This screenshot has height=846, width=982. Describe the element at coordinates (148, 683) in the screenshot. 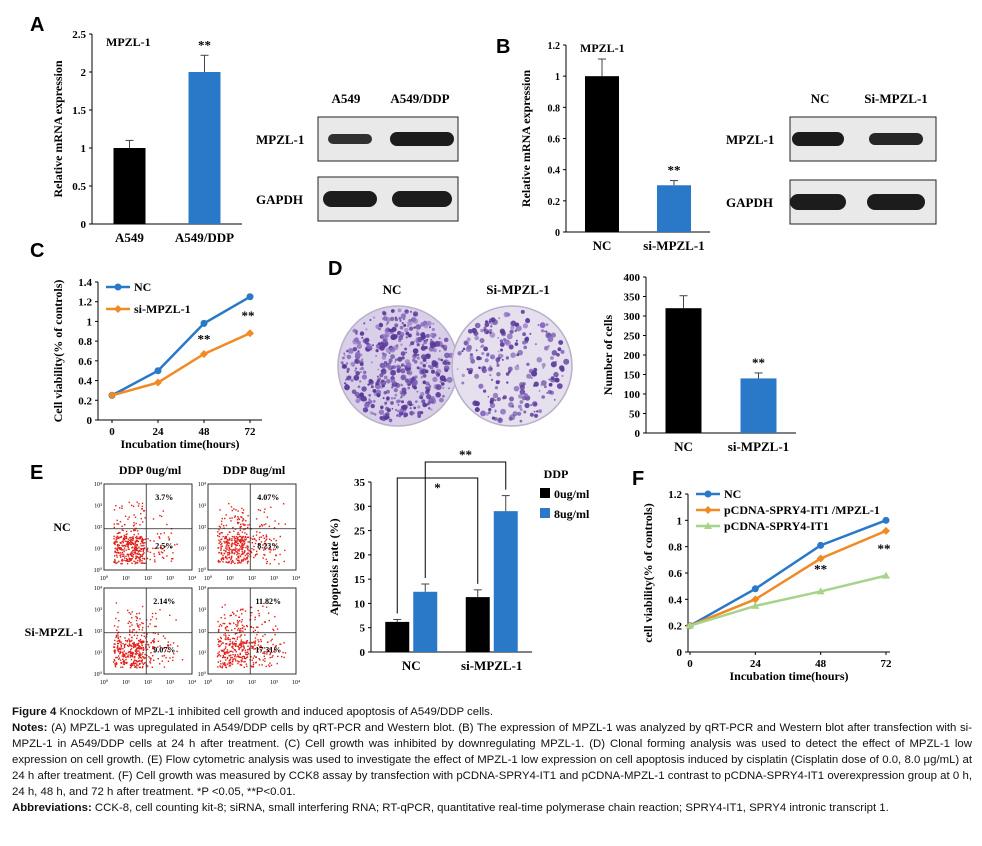

I see `flow-x-tick-label: 10²` at that location.